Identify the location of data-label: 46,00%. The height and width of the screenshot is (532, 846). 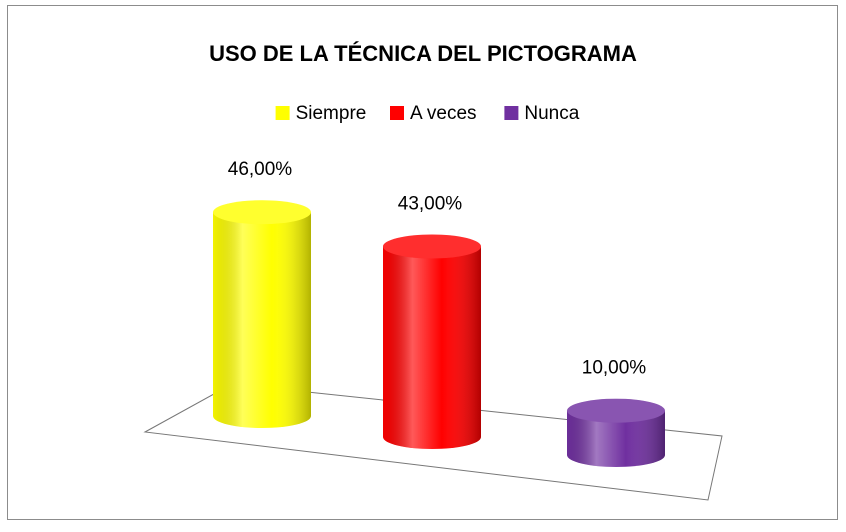
(260, 169).